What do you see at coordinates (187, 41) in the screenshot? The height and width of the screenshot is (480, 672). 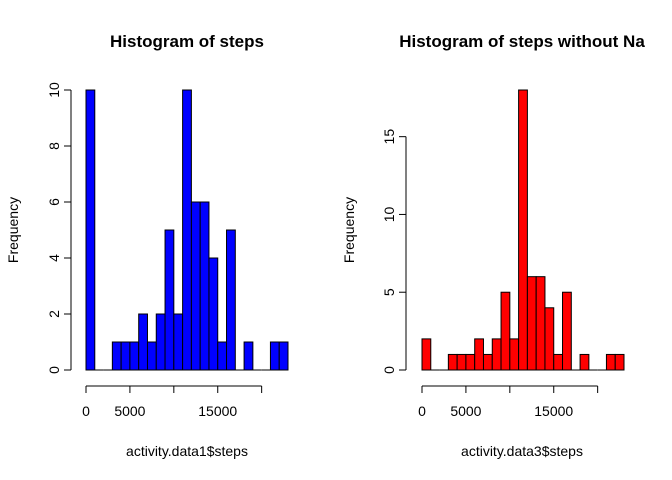 I see `chart-title: Histogram of steps` at bounding box center [187, 41].